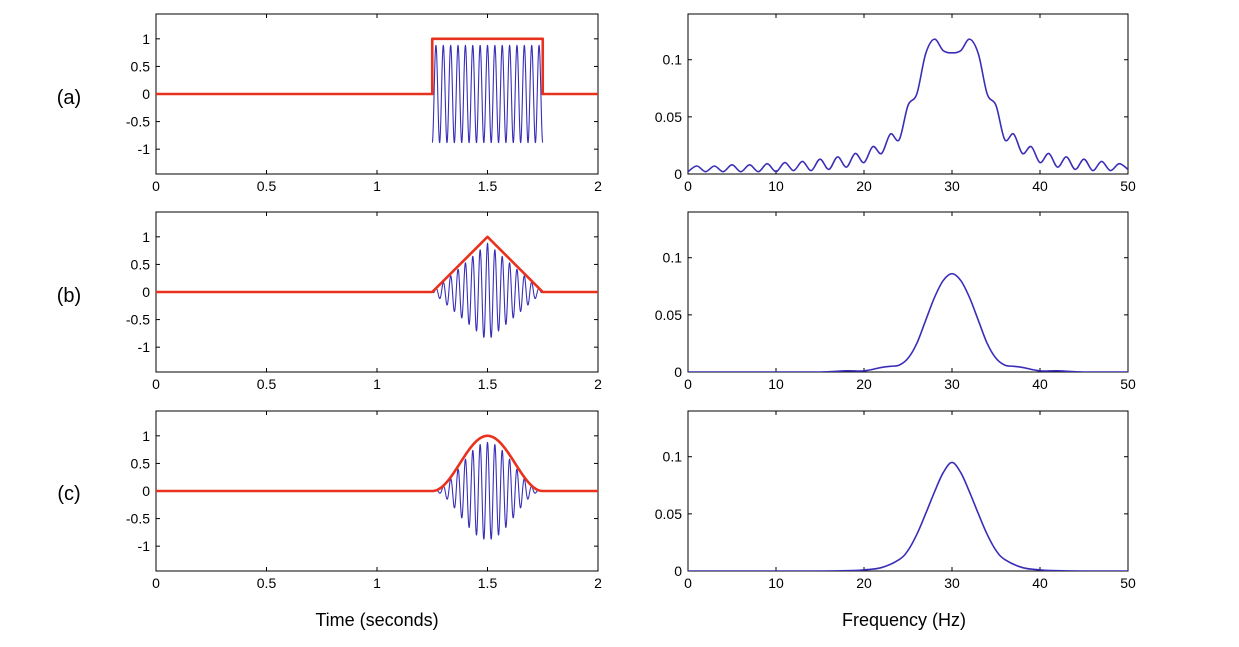 The height and width of the screenshot is (647, 1239). I want to click on panel-c-time: 0 0.5 1 1.5 2 1 0.5 0 -0.5 -1, so click(364, 500).